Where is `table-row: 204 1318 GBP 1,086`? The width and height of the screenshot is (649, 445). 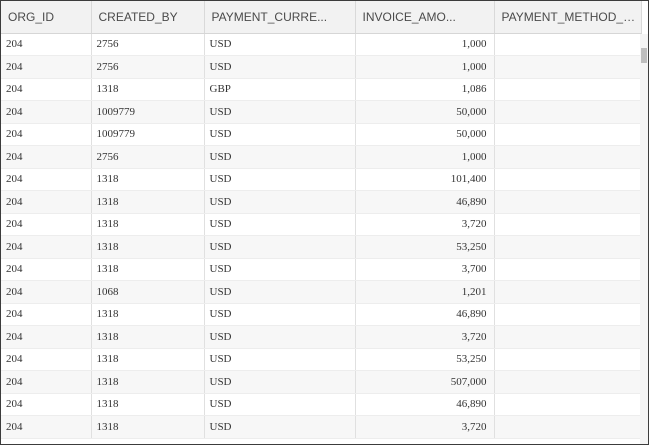 table-row: 204 1318 GBP 1,086 is located at coordinates (321, 89).